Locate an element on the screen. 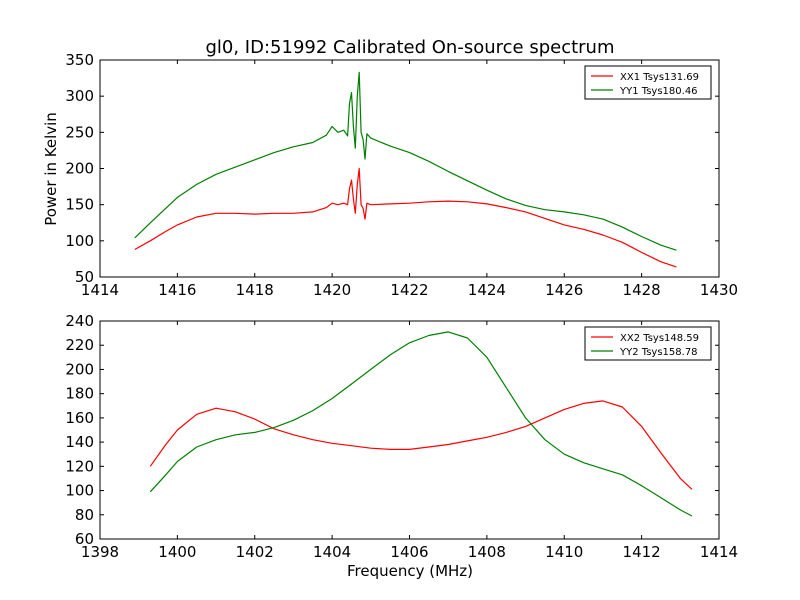  legend: XX1 Tsys131.69 YY1 Tsys180.46 is located at coordinates (648, 82).